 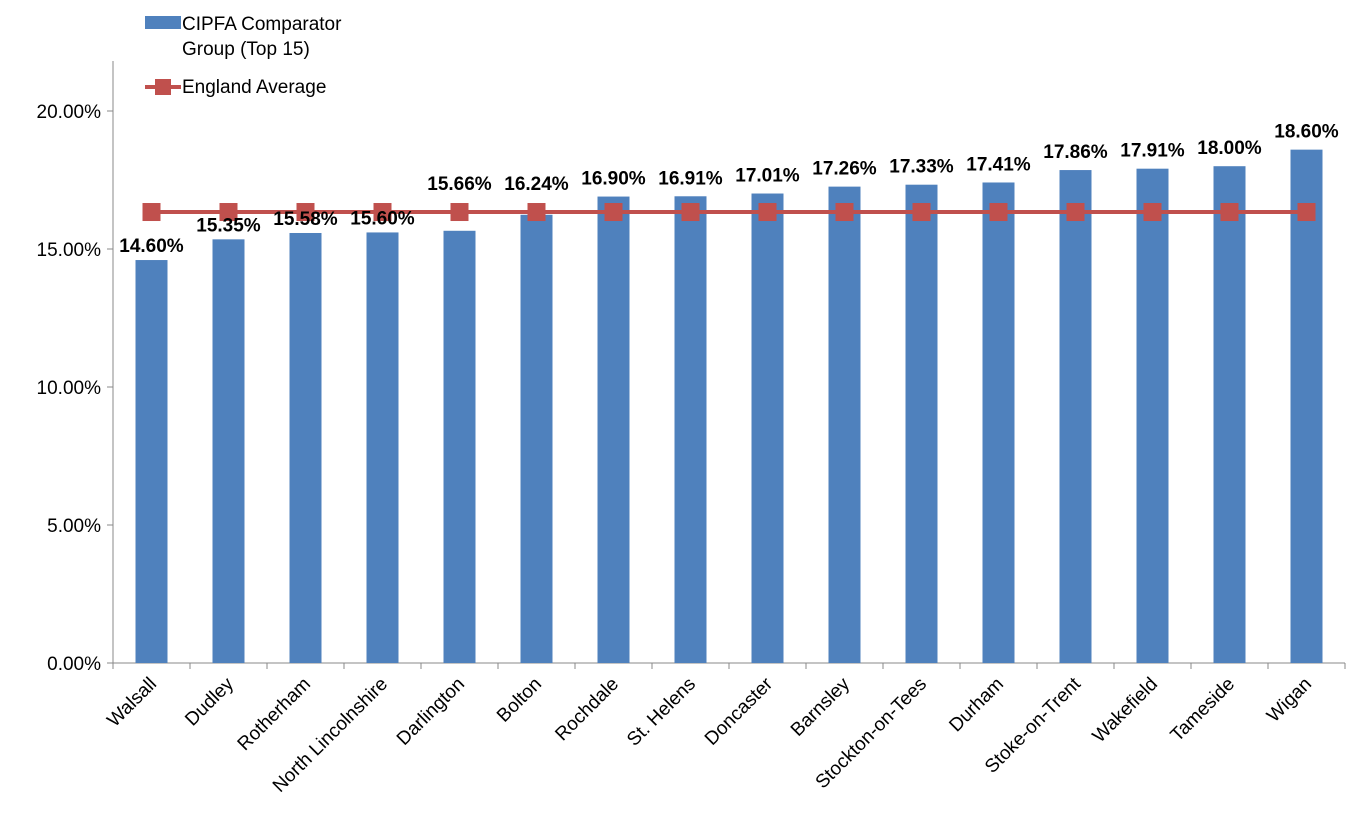 I want to click on x-tick-label: Wakefield, so click(x=1125, y=710).